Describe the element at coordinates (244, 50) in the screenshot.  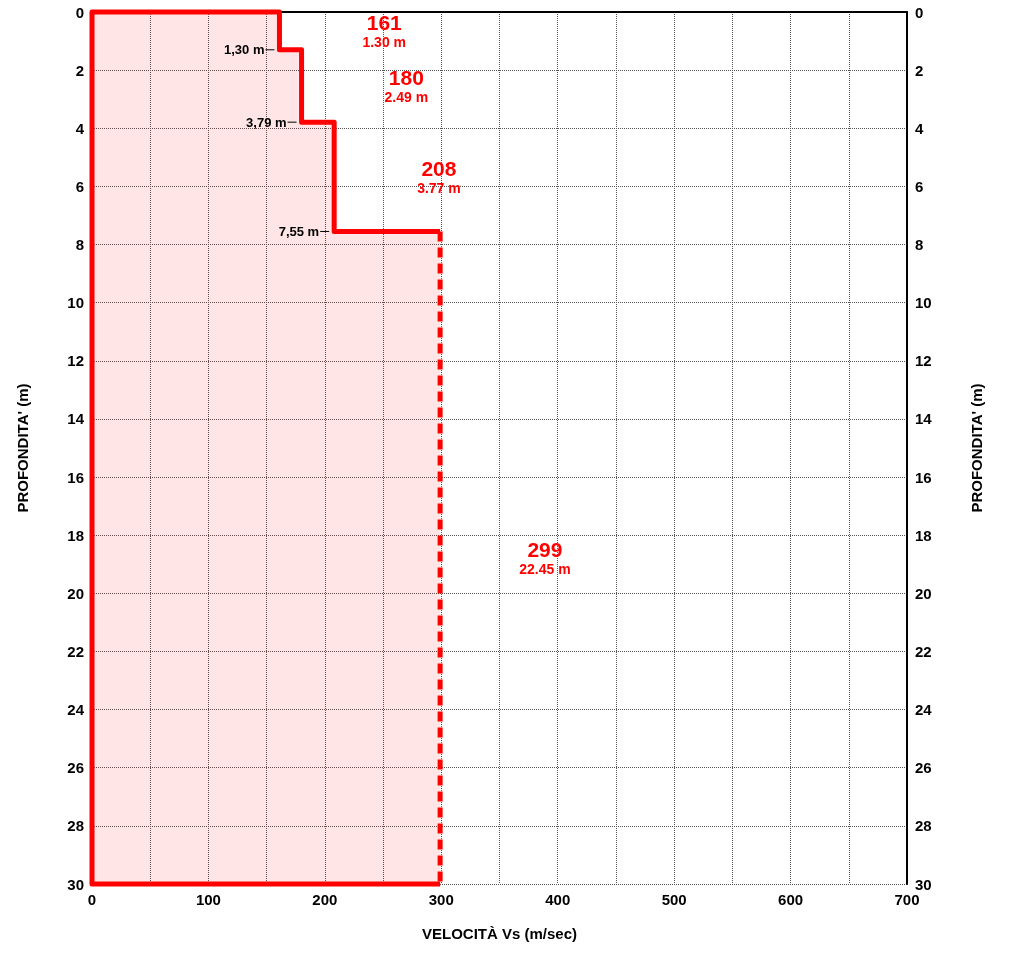
I see `annotation: 1,30 m` at that location.